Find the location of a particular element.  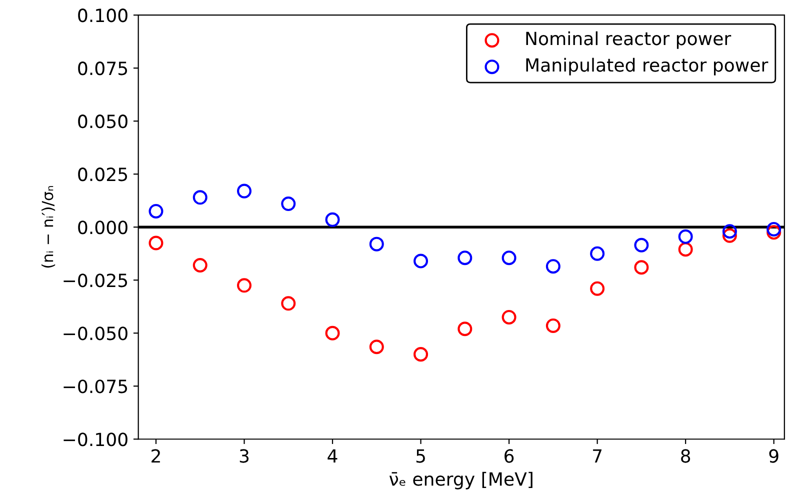

x-axis-title: ν̄ₑ energy [MeV] is located at coordinates (460, 481).